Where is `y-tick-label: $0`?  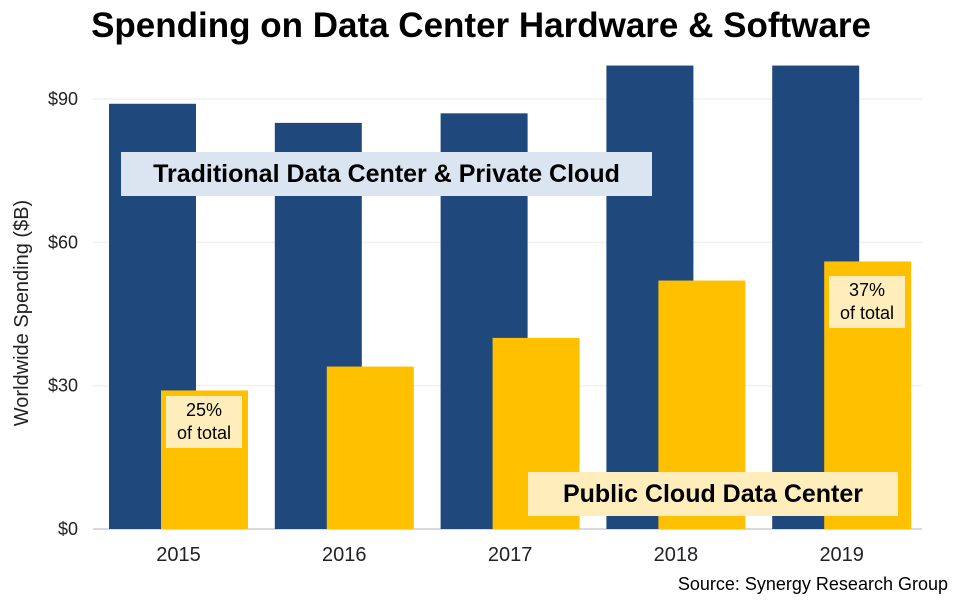
y-tick-label: $0 is located at coordinates (68, 529).